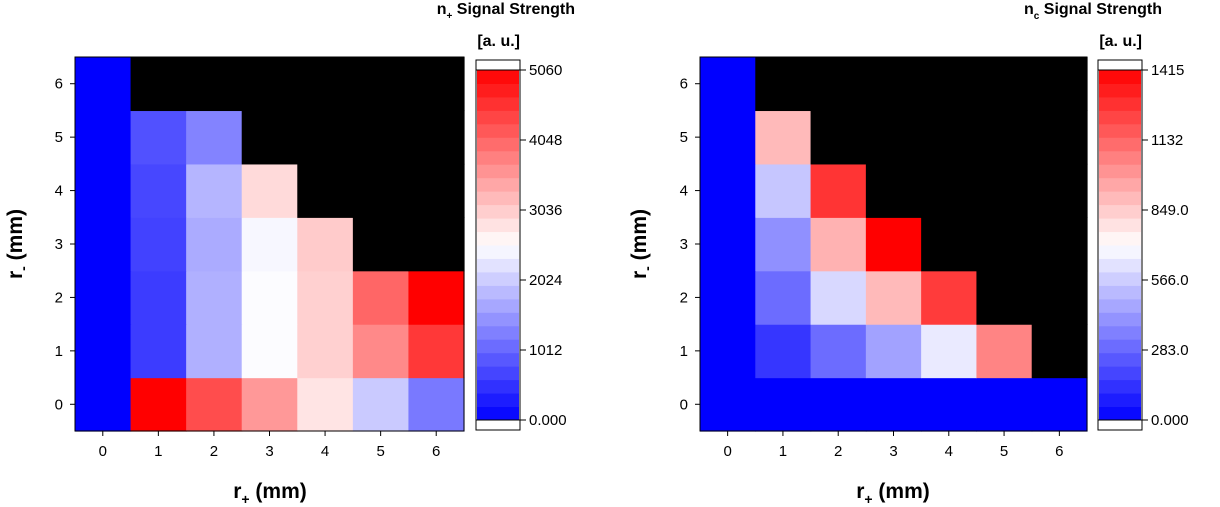 The width and height of the screenshot is (1220, 507). I want to click on colorbar-tick-label: 4048, so click(545, 140).